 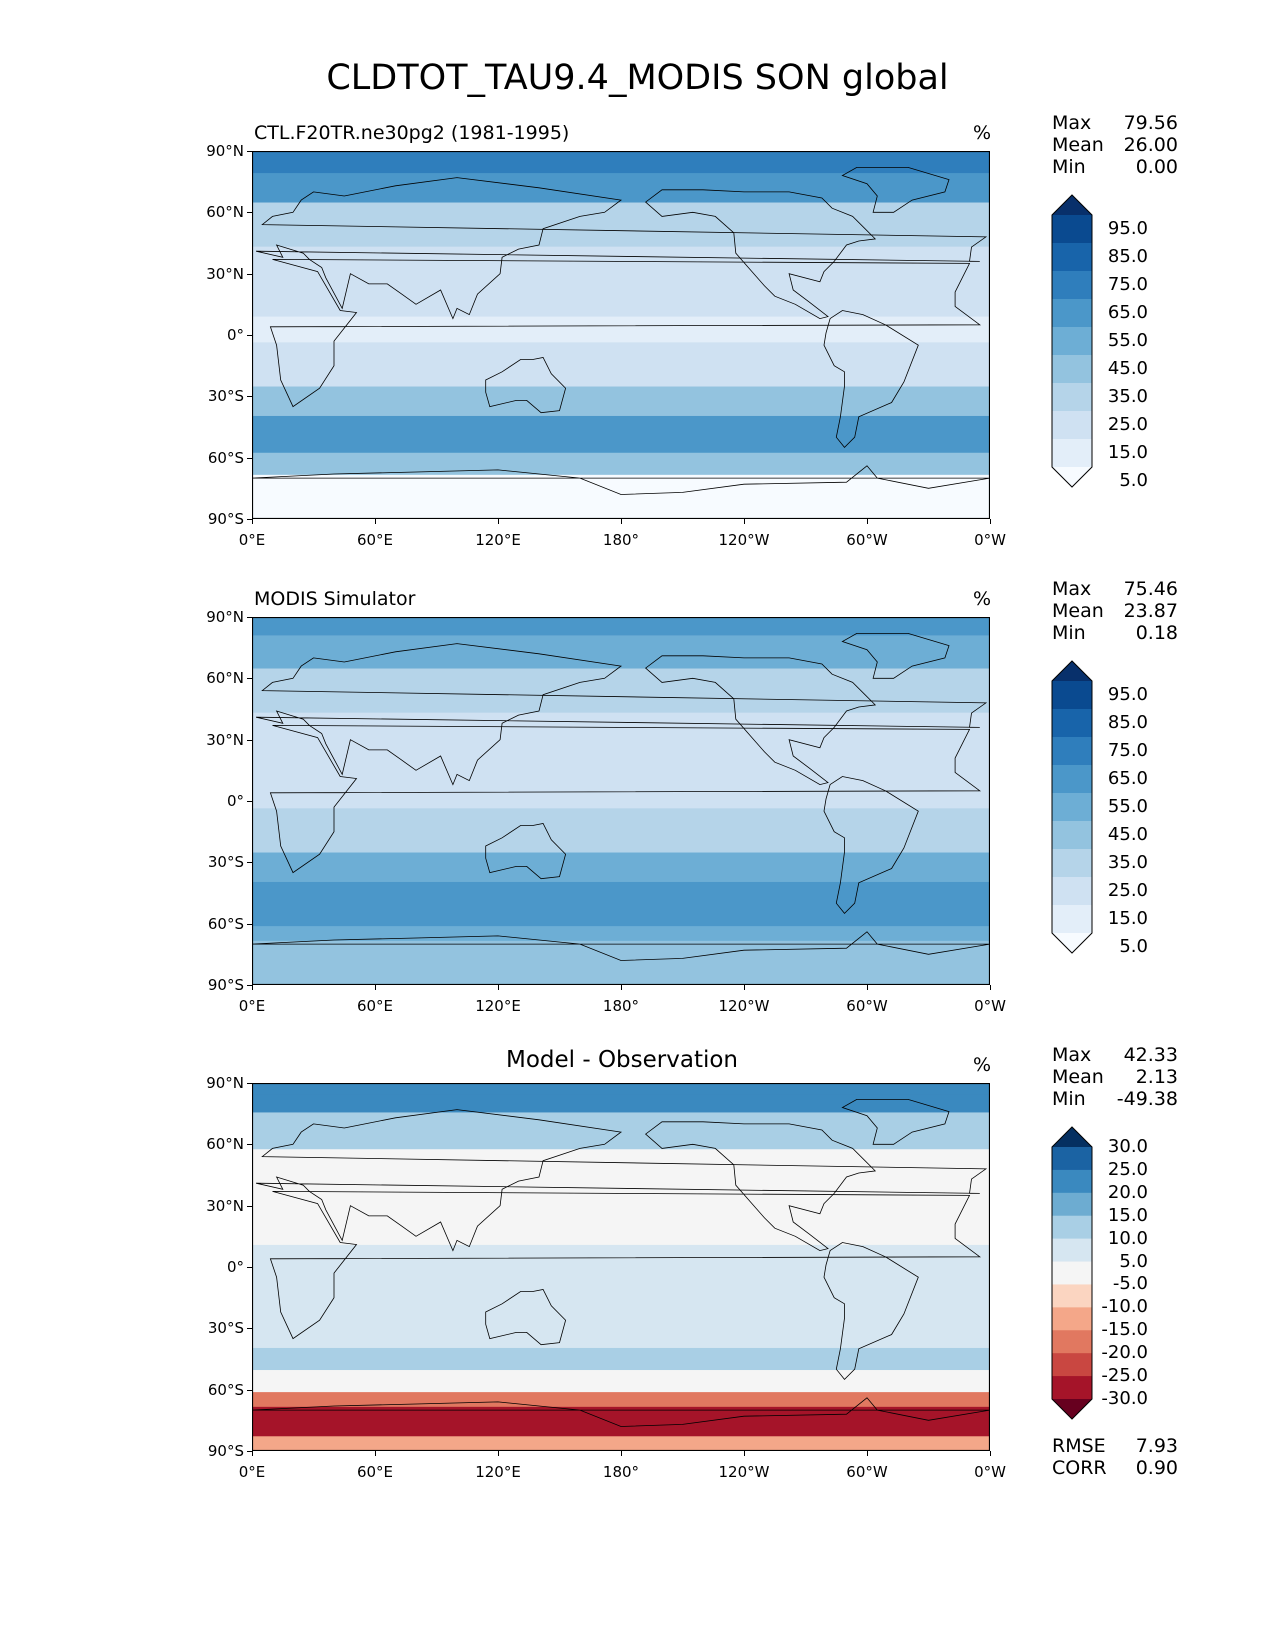 I want to click on stat-mean: Mean 26.00, so click(x=1115, y=145).